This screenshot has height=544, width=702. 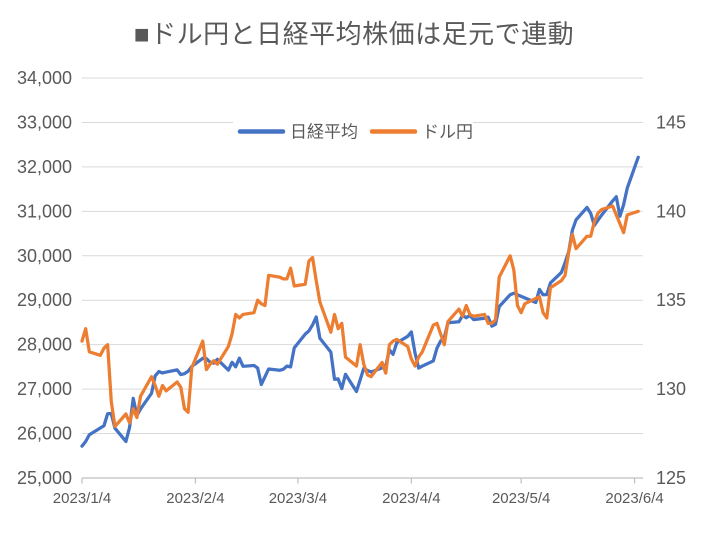 I want to click on y-axis-left-tick-label: 26,000, so click(x=44, y=434).